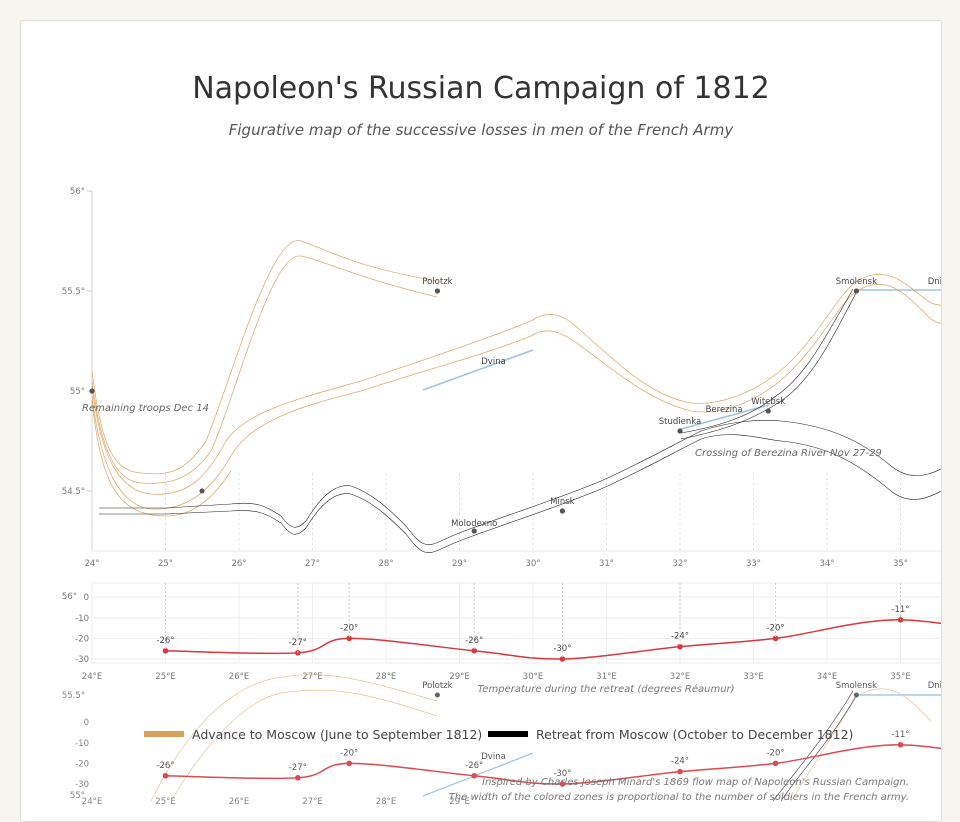 This screenshot has height=822, width=960. What do you see at coordinates (606, 564) in the screenshot?
I see `map-x-tick-label: 31°` at bounding box center [606, 564].